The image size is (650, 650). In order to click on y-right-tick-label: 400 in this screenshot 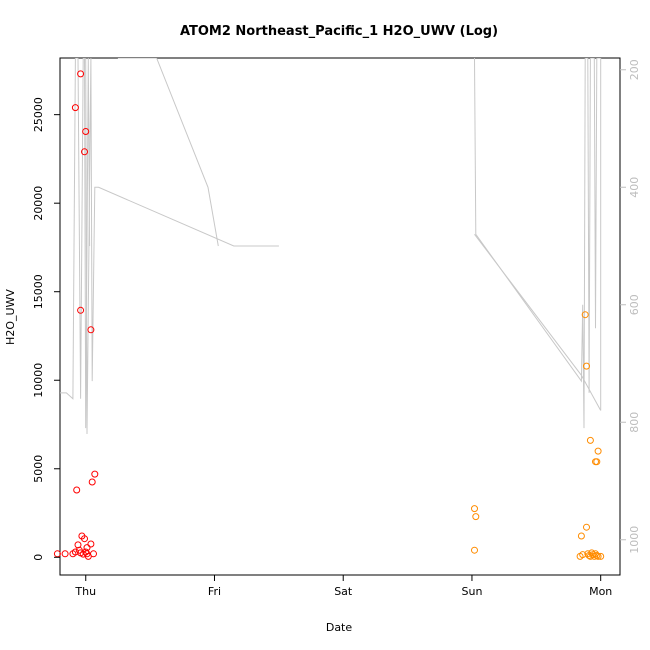, I will do `click(634, 187)`.